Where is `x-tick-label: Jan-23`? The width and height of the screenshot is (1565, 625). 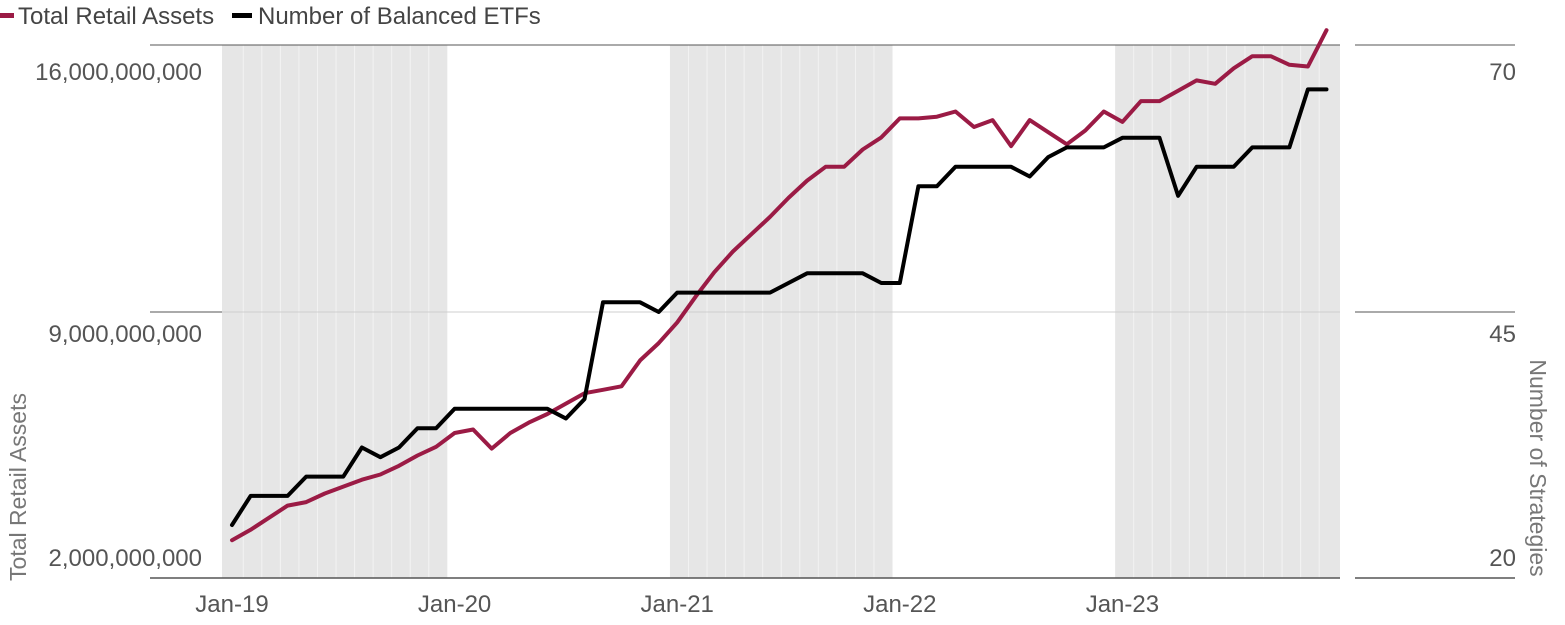 x-tick-label: Jan-23 is located at coordinates (1122, 604).